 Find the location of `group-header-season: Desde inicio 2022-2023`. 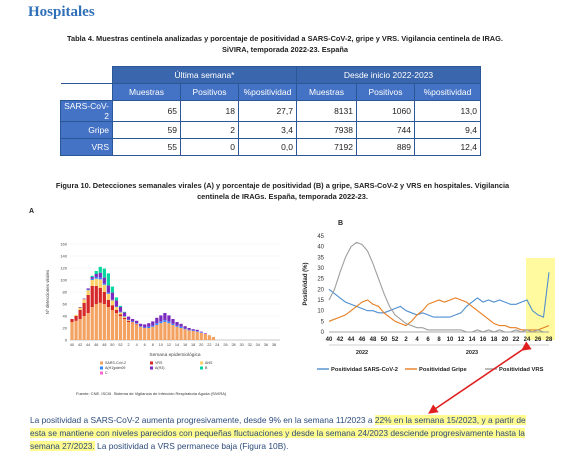

group-header-season: Desde inicio 2022-2023 is located at coordinates (388, 75).